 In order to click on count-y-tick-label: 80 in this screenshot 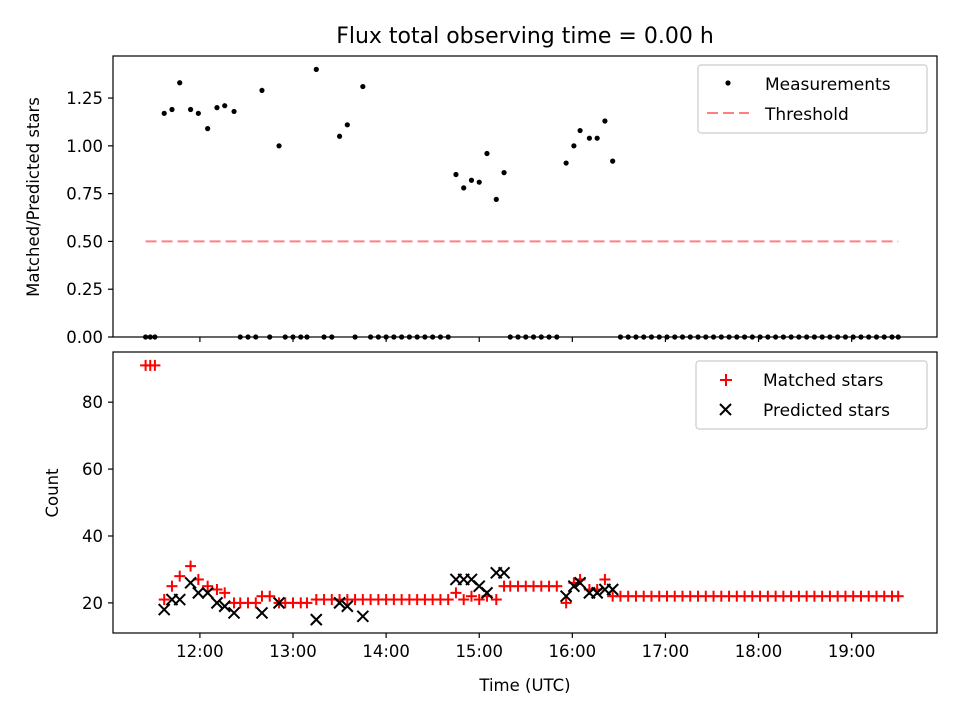, I will do `click(92, 402)`.